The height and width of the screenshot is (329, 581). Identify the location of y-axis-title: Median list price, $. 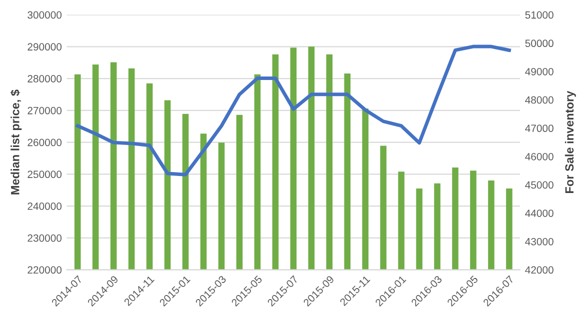
(16, 142).